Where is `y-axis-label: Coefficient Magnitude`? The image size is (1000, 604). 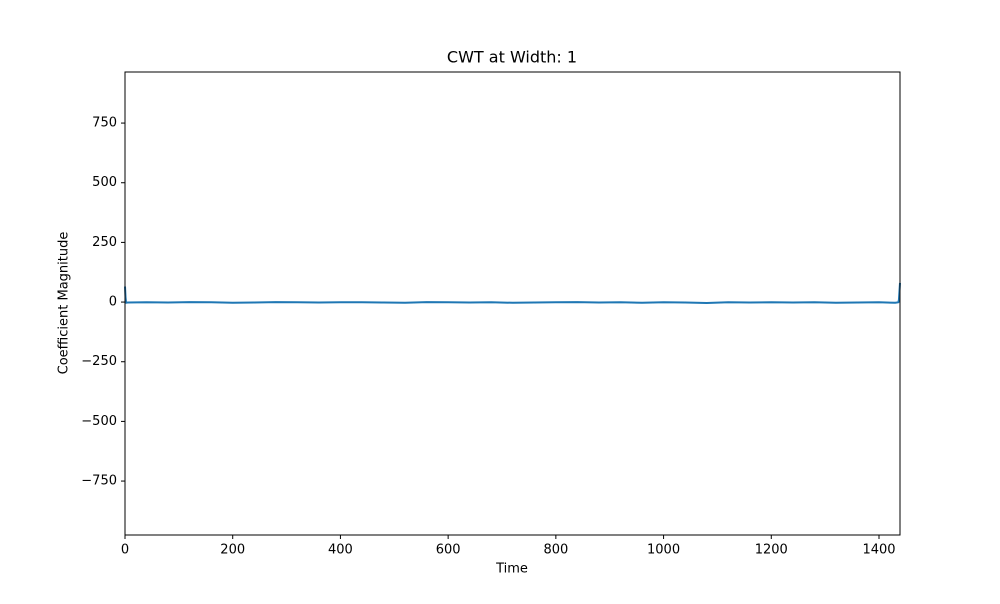
y-axis-label: Coefficient Magnitude is located at coordinates (64, 303).